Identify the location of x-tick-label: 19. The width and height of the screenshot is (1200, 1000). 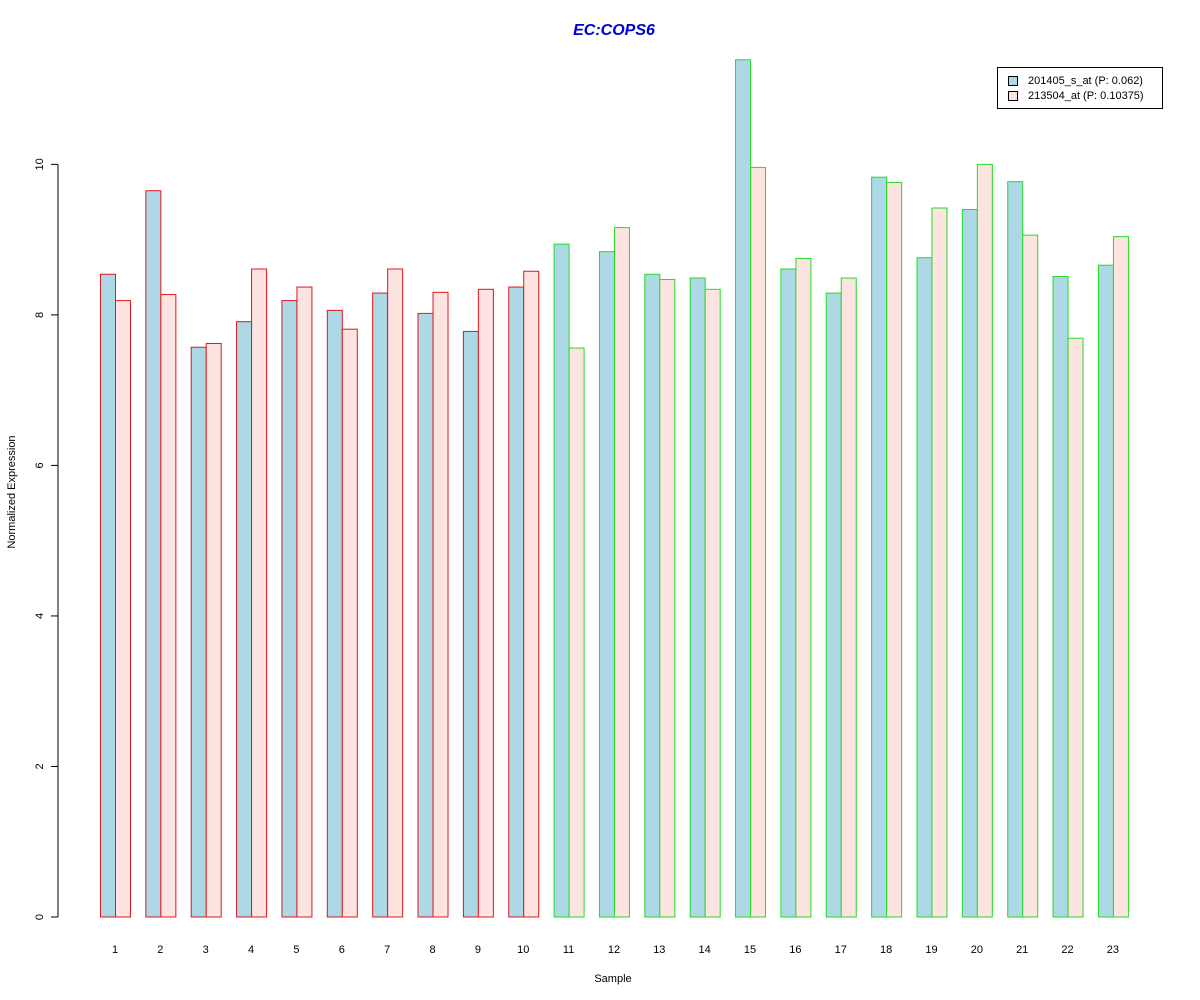
(931, 950).